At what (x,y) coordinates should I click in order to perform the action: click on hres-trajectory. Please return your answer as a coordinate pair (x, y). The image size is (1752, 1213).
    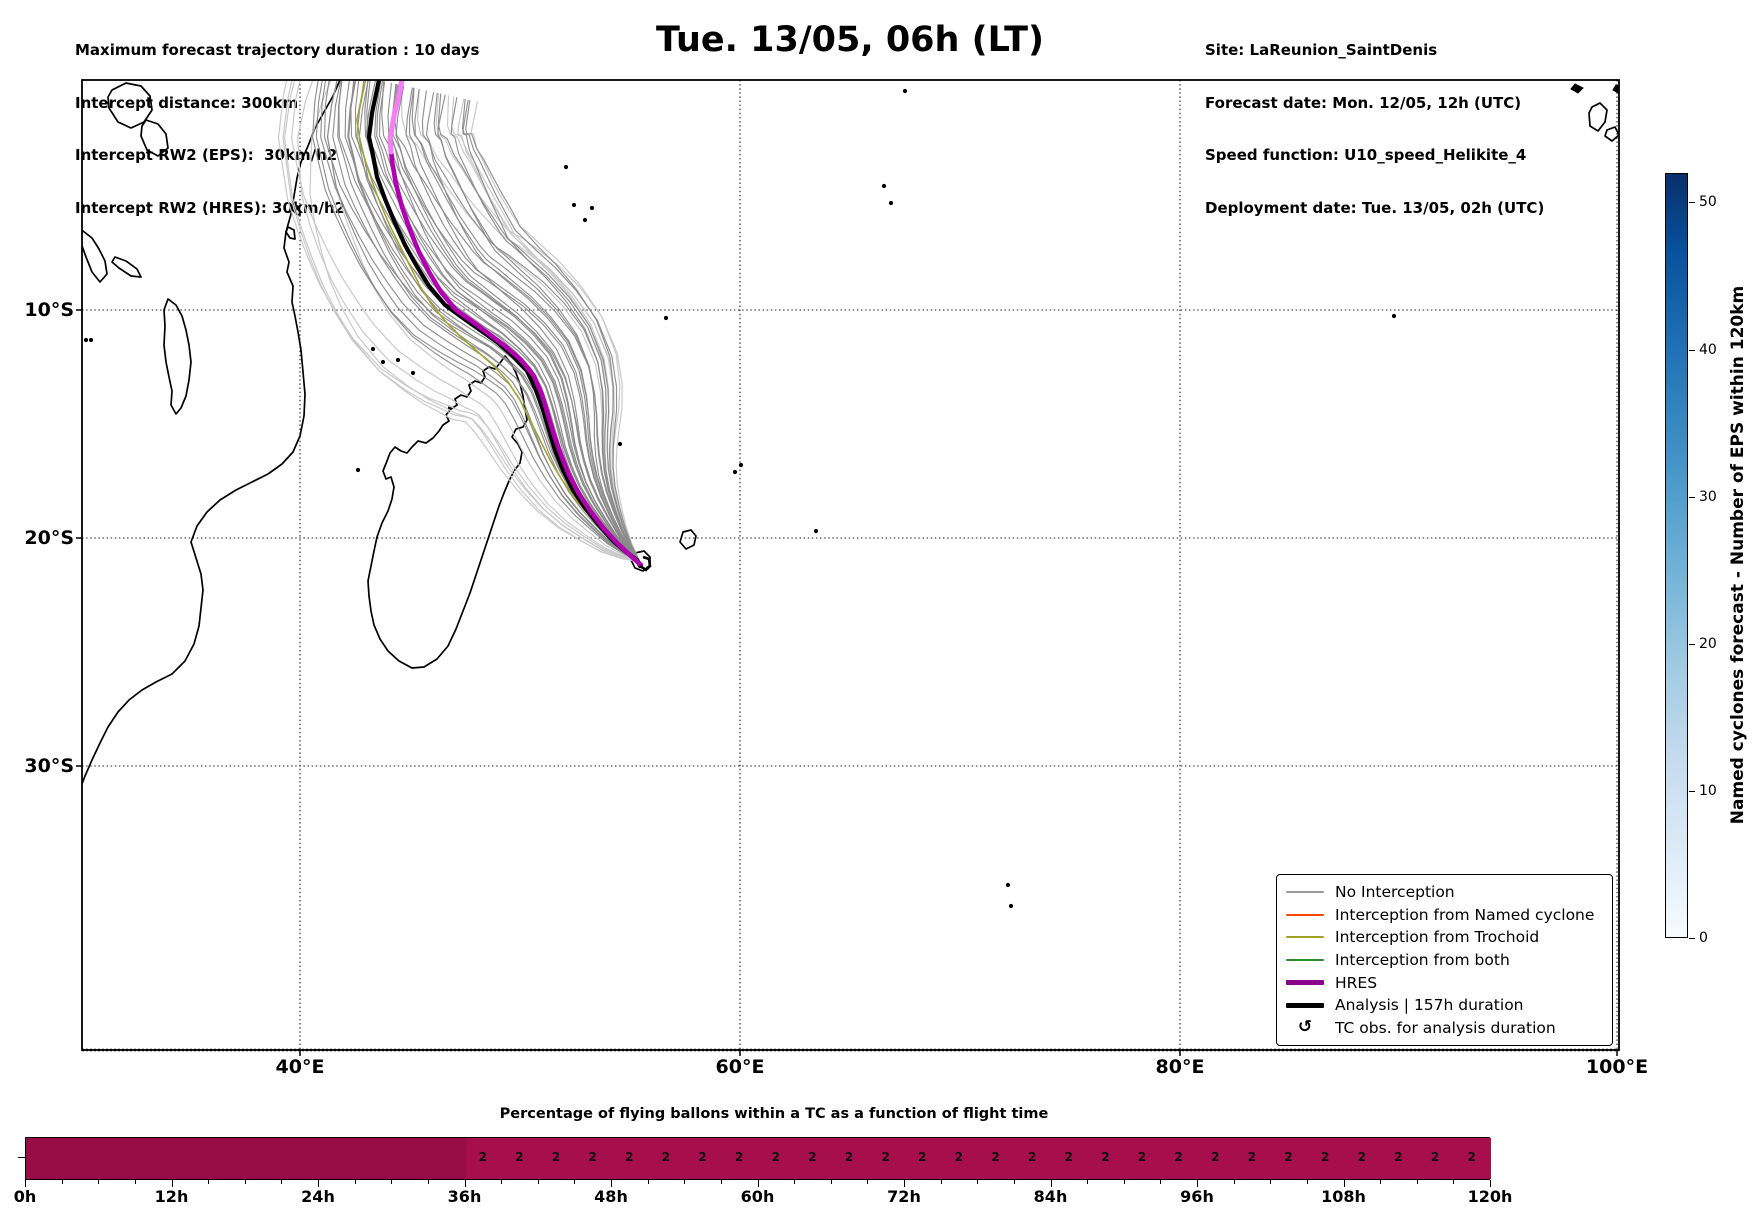
    Looking at the image, I should click on (515, 324).